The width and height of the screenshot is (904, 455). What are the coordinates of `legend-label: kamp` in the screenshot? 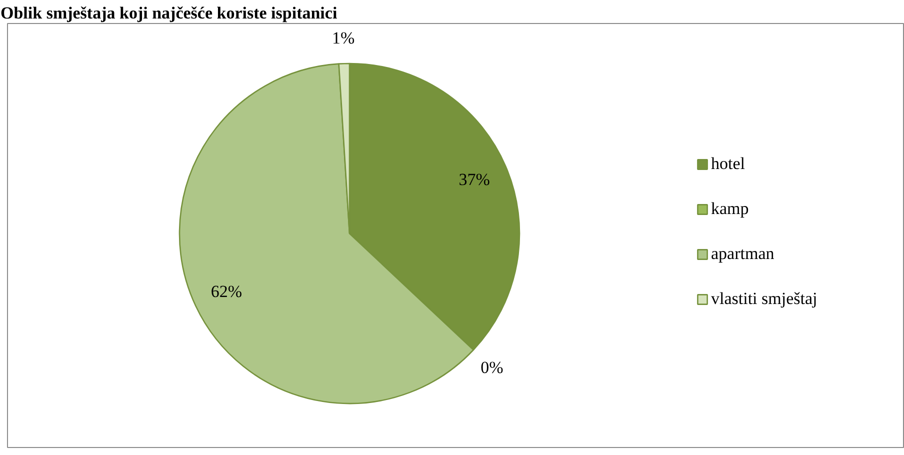 It's located at (730, 209).